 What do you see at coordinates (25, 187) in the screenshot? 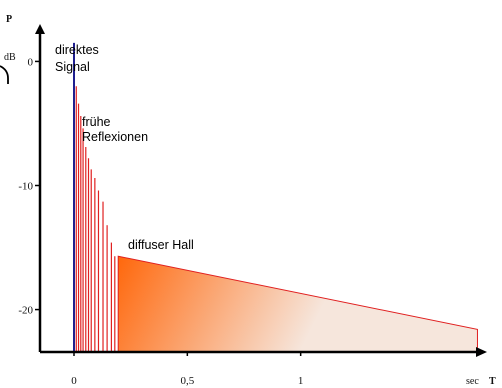
I see `y-tick-label-2: -10` at bounding box center [25, 187].